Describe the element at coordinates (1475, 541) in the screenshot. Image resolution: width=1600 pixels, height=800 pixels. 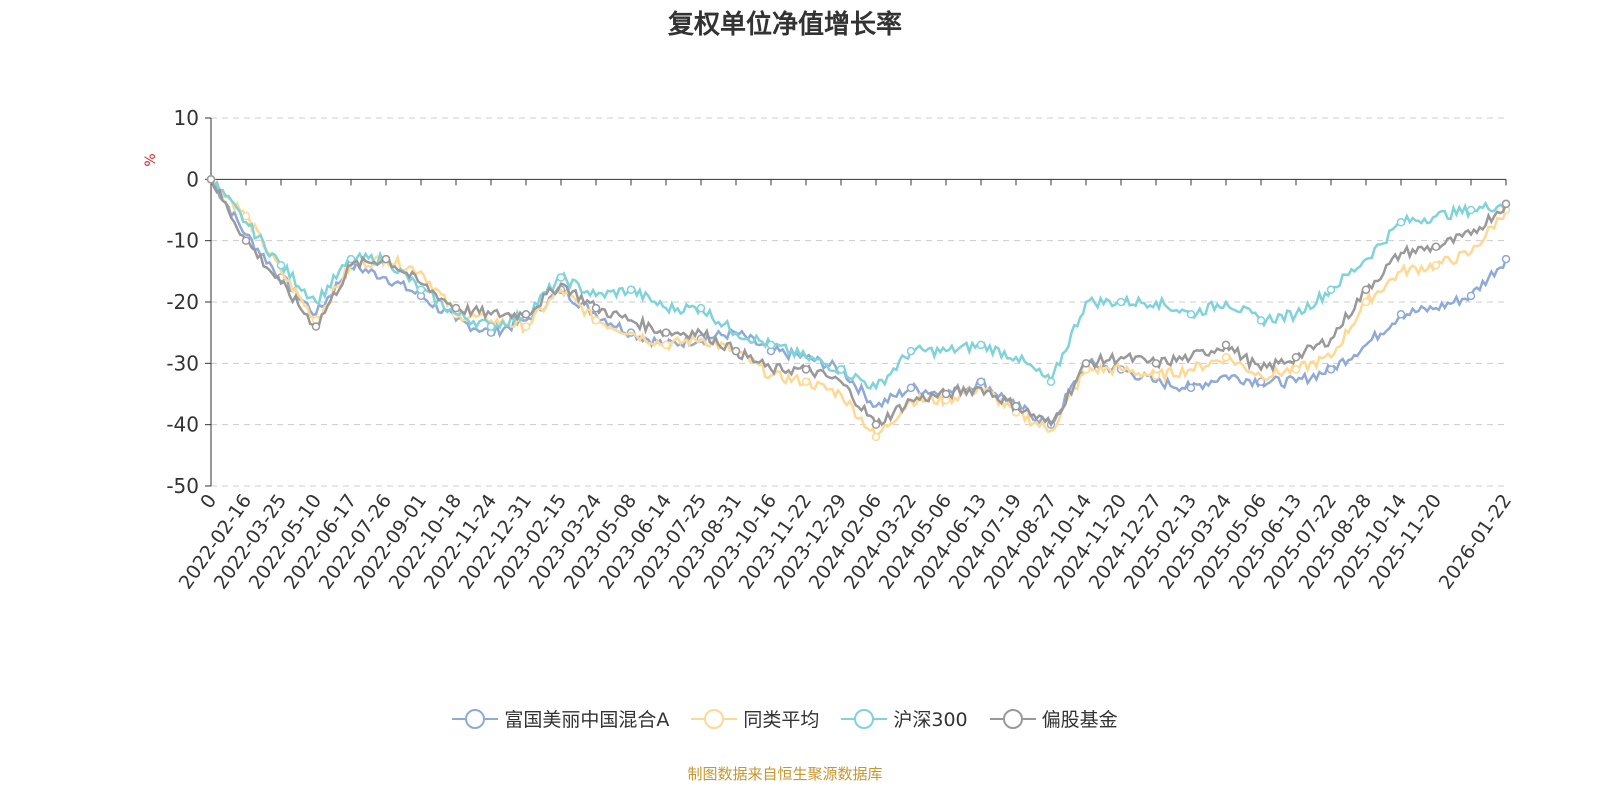
I see `x-tick-label: 2026-01-22` at that location.